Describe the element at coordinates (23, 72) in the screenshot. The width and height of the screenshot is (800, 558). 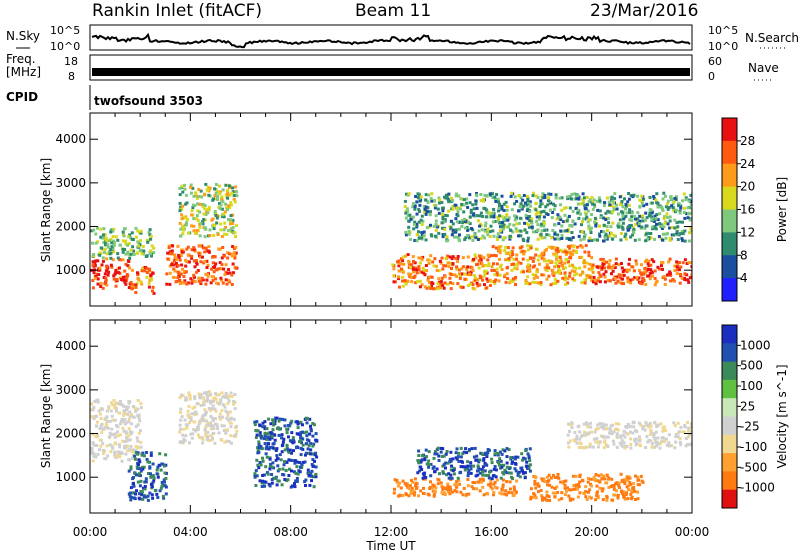
I see `freq-unit-label: [MHz]` at that location.